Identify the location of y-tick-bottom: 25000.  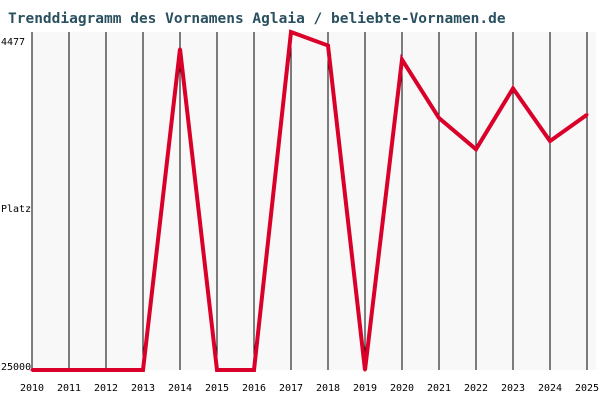
(16, 367).